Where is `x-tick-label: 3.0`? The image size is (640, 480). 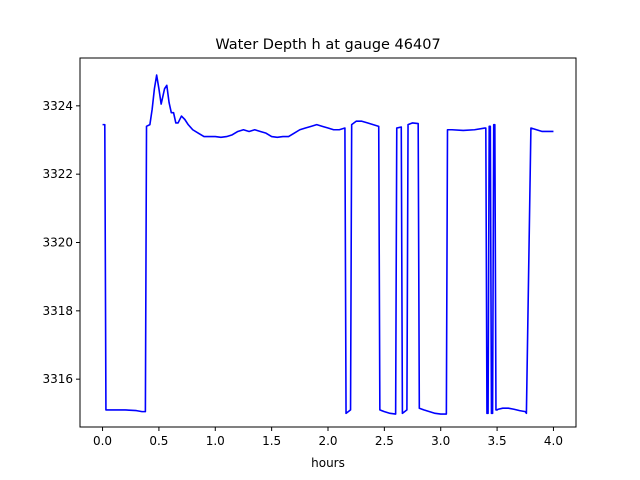
x-tick-label: 3.0 is located at coordinates (440, 441).